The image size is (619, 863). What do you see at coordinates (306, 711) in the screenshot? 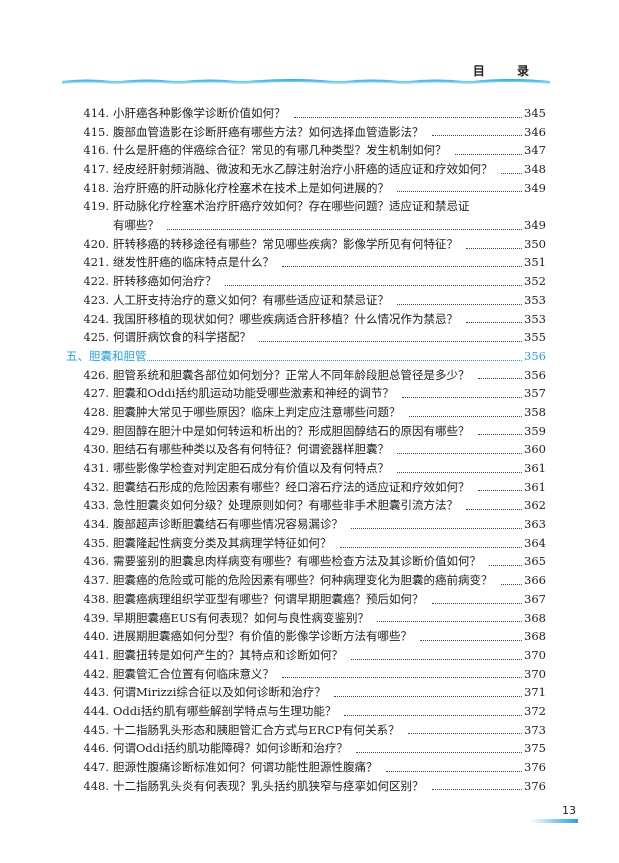
I see `toc-entry: 444. Oddi括约肌有哪些解剖学特点与生理功能？ 372` at bounding box center [306, 711].